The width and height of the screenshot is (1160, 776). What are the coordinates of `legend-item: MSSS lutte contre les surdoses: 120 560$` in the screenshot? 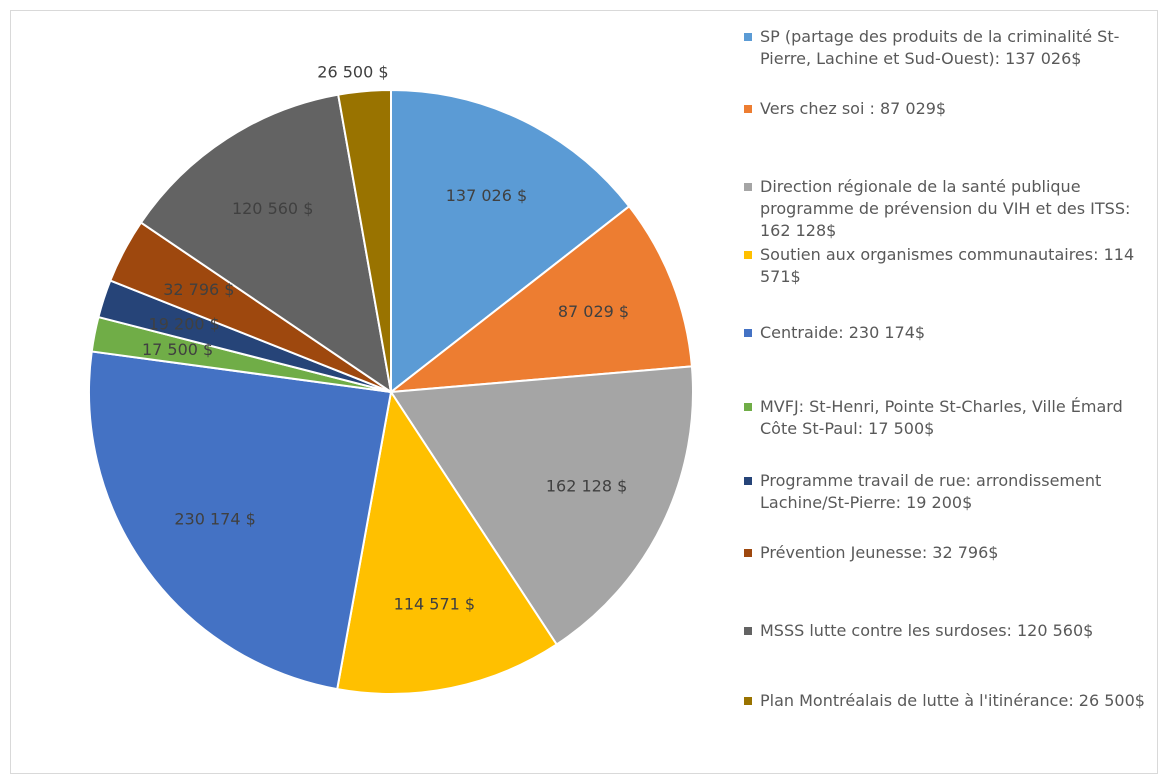 It's located at (947, 631).